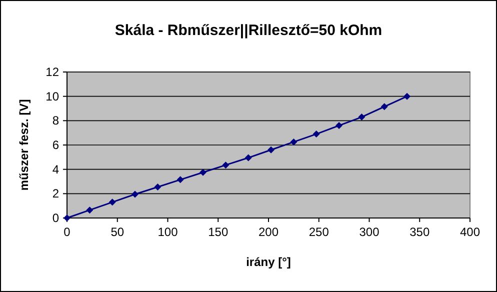 This screenshot has width=497, height=292. What do you see at coordinates (56, 145) in the screenshot?
I see `y-tick-label: 6` at bounding box center [56, 145].